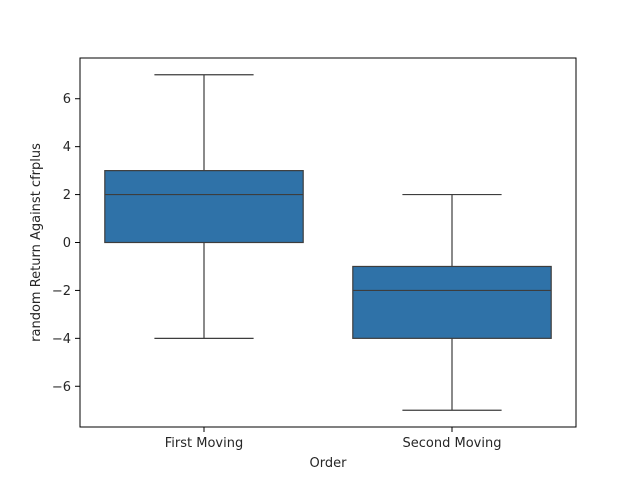  I want to click on y-tick-label: −4, so click(61, 339).